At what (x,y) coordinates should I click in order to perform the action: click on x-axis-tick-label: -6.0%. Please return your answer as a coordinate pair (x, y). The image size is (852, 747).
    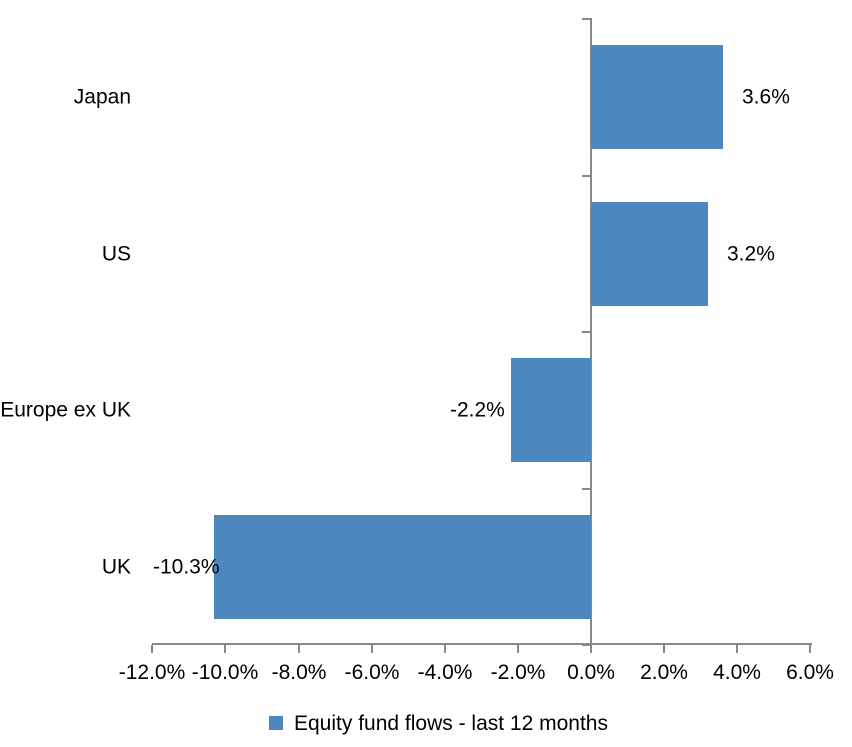
    Looking at the image, I should click on (372, 672).